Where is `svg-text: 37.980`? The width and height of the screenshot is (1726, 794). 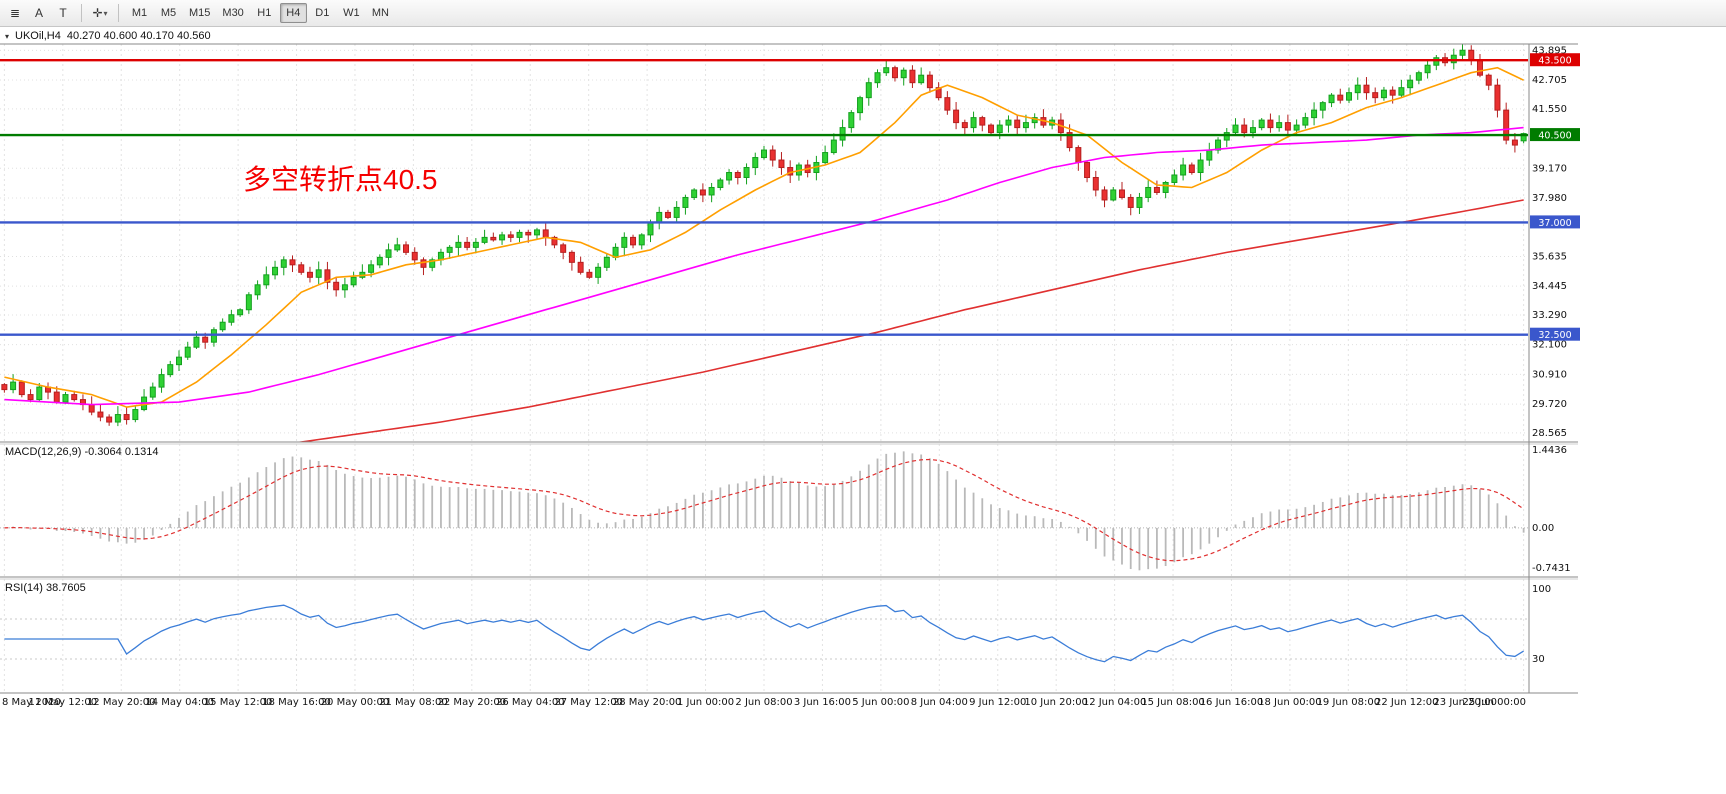 svg-text: 37.980 is located at coordinates (1549, 198).